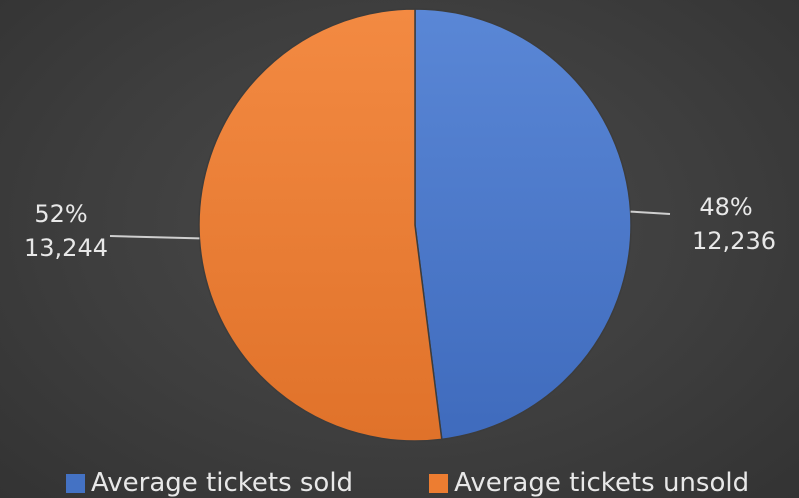 This screenshot has width=799, height=498. What do you see at coordinates (60, 214) in the screenshot?
I see `slice-label-percent-unsold: 52%` at bounding box center [60, 214].